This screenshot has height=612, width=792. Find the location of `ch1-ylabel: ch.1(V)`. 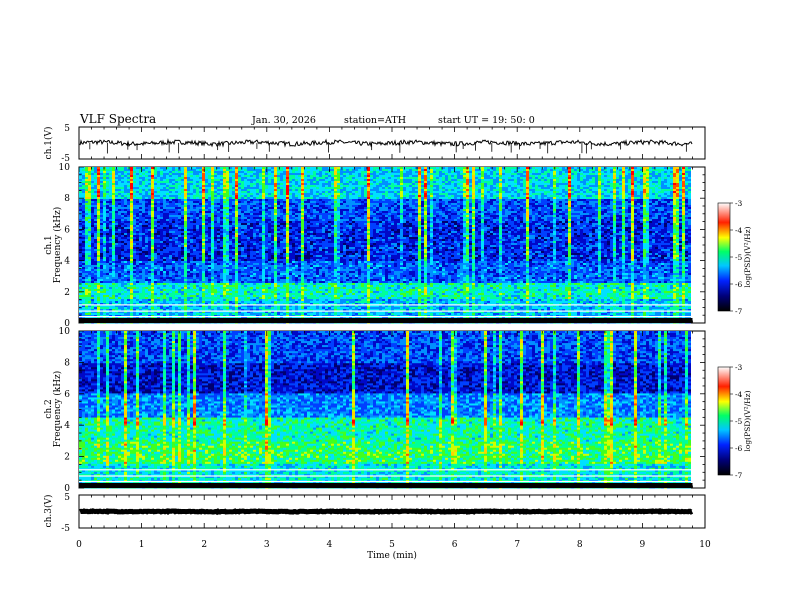

ch1-ylabel: ch.1(V) is located at coordinates (48, 143).